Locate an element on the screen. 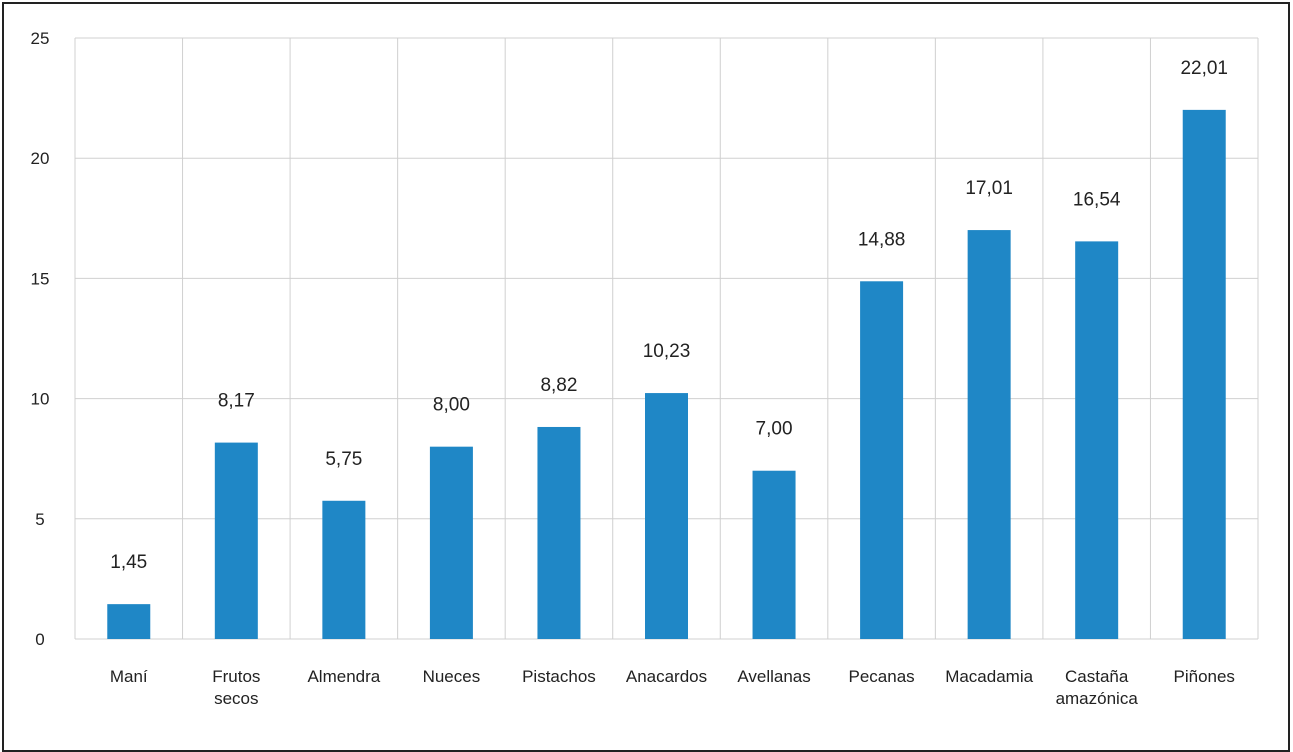 The image size is (1293, 752). data-label: 8,17 is located at coordinates (236, 401).